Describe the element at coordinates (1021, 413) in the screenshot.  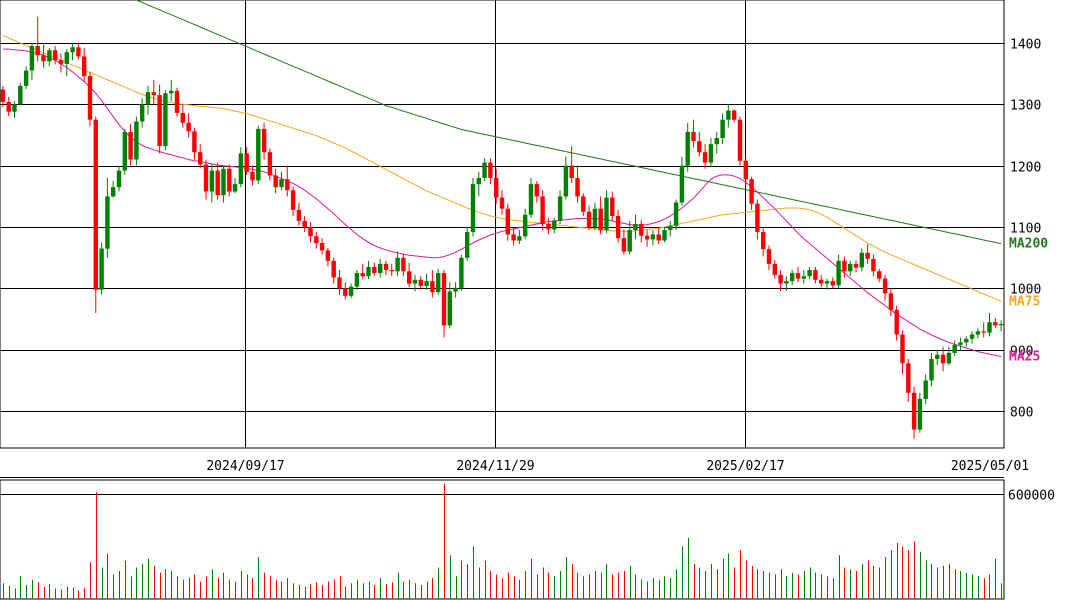
I see `price-tick-label: 800` at that location.